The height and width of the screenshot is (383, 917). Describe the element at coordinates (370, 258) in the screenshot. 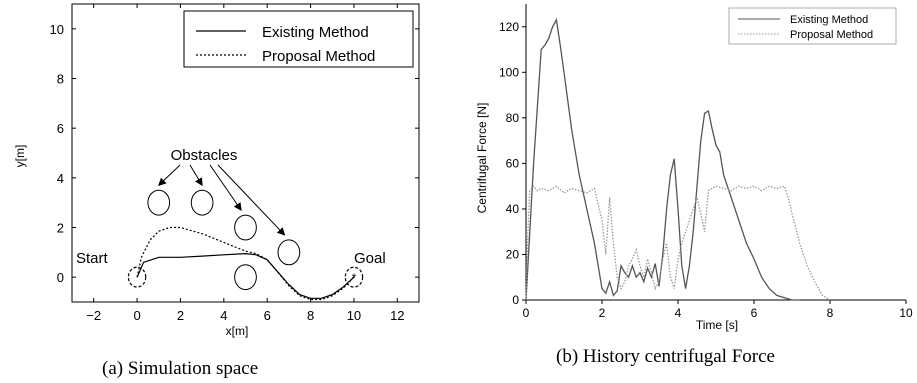

I see `goal-annotation: Goal` at that location.